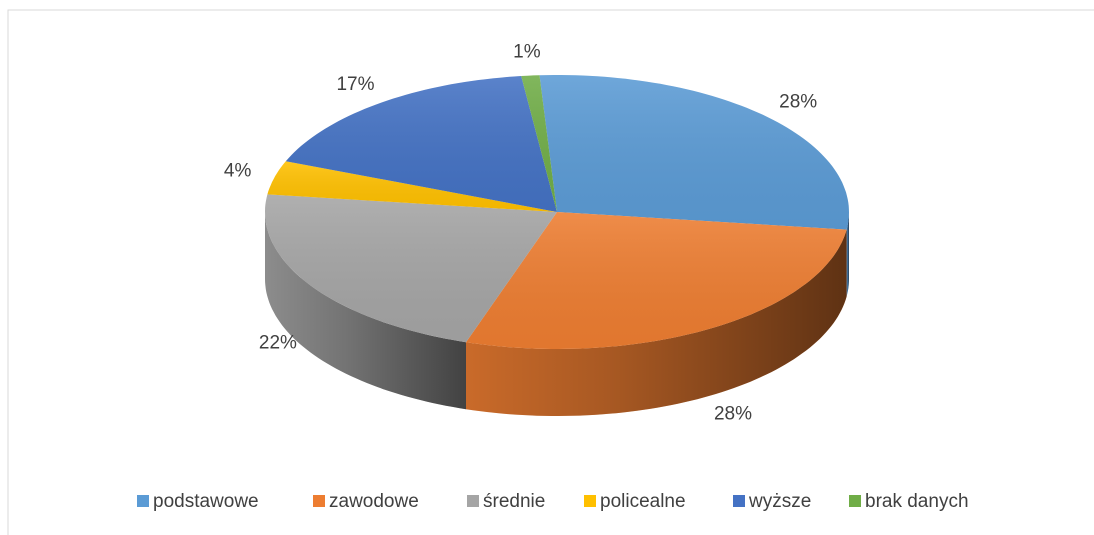  What do you see at coordinates (278, 342) in the screenshot?
I see `data-label: 22%` at bounding box center [278, 342].